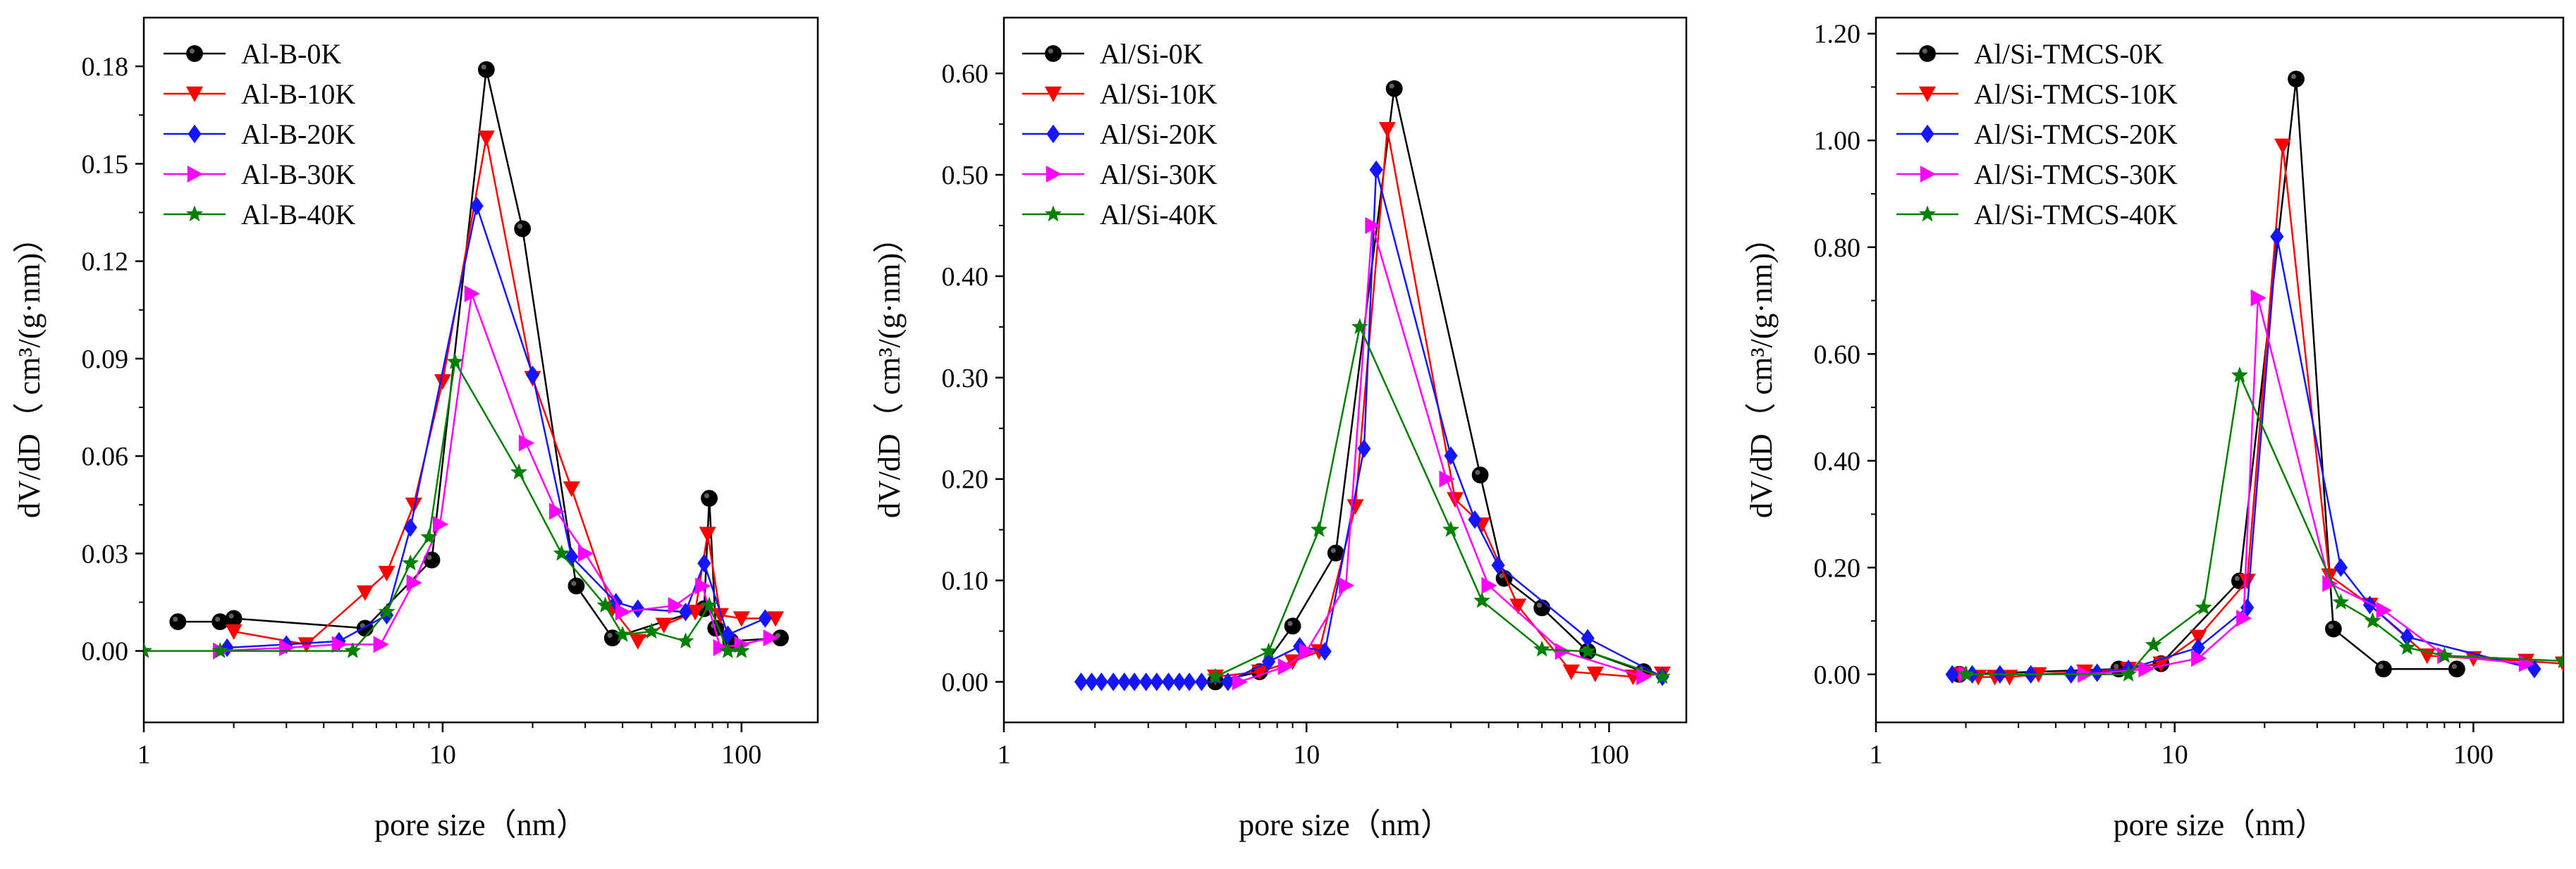 The image size is (2576, 869). What do you see at coordinates (144, 755) in the screenshot?
I see `x-tick-label: 1` at bounding box center [144, 755].